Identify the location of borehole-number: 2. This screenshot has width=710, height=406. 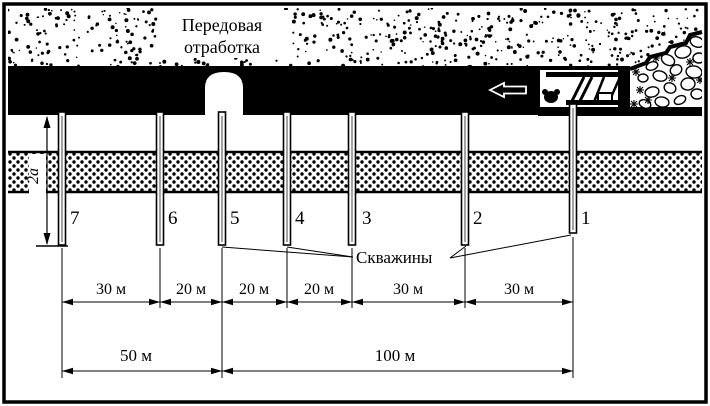
(478, 218).